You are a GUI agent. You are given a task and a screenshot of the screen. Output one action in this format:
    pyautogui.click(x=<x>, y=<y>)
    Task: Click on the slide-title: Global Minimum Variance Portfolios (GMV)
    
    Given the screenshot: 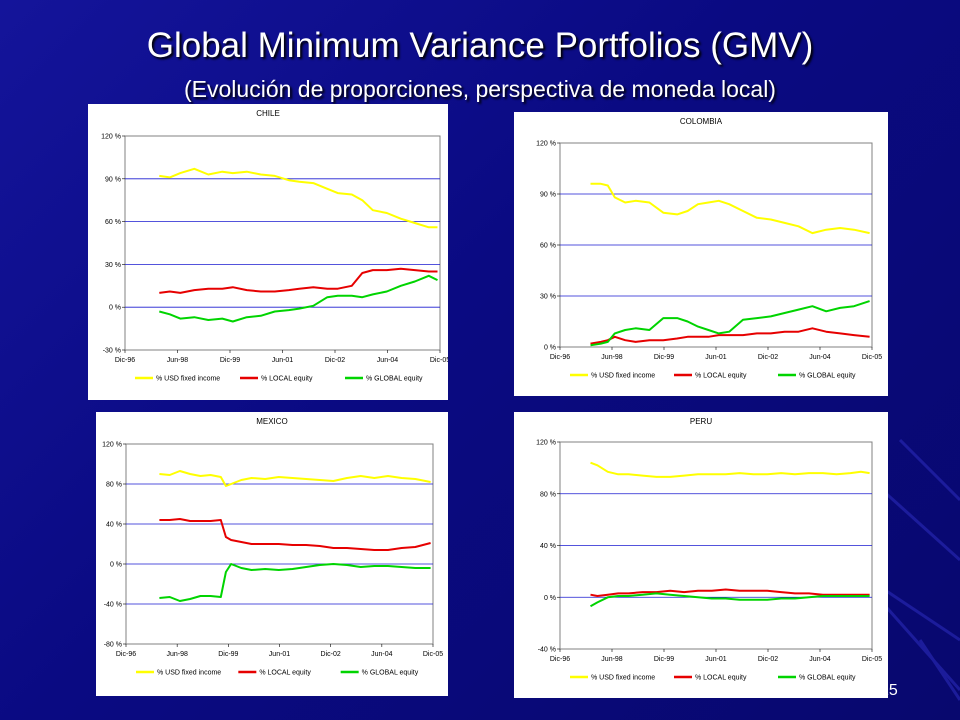 What is the action you would take?
    pyautogui.click(x=480, y=45)
    